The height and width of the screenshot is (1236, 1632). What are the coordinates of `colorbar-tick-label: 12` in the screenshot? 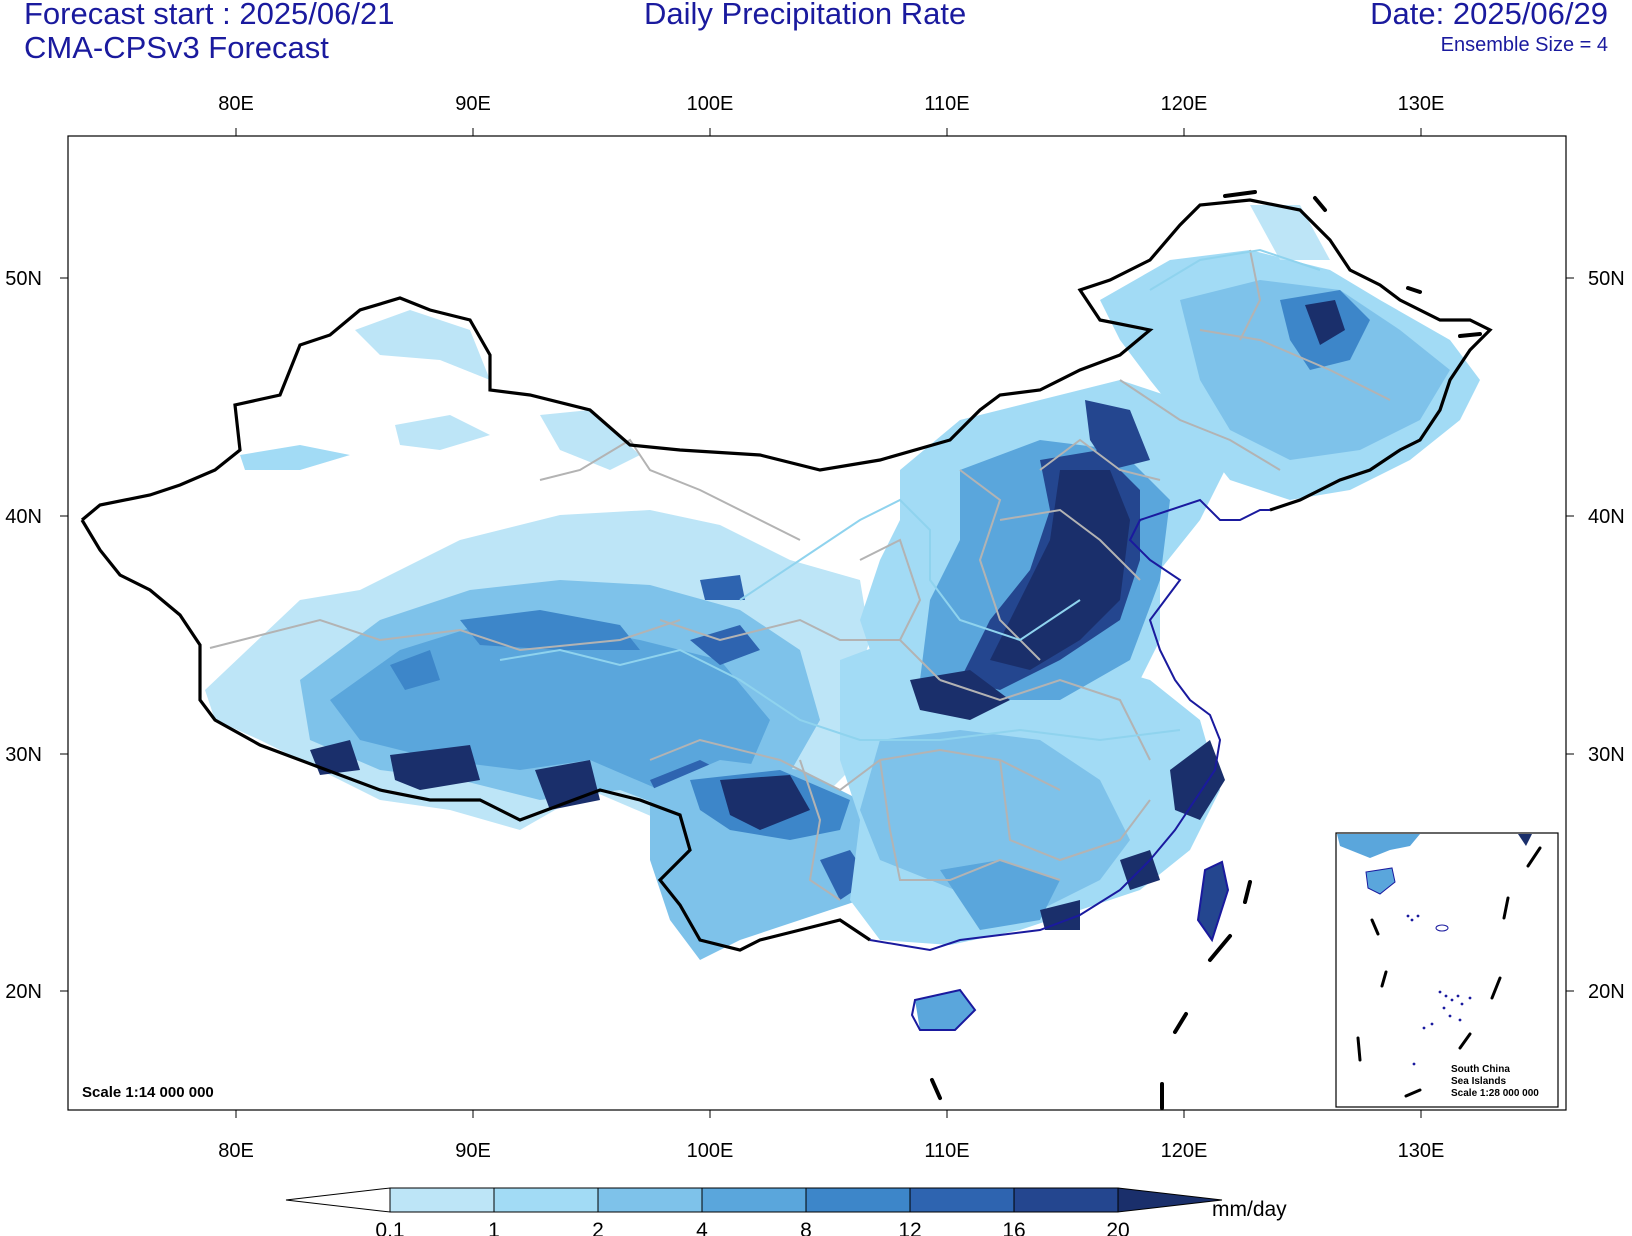 It's located at (909, 1227).